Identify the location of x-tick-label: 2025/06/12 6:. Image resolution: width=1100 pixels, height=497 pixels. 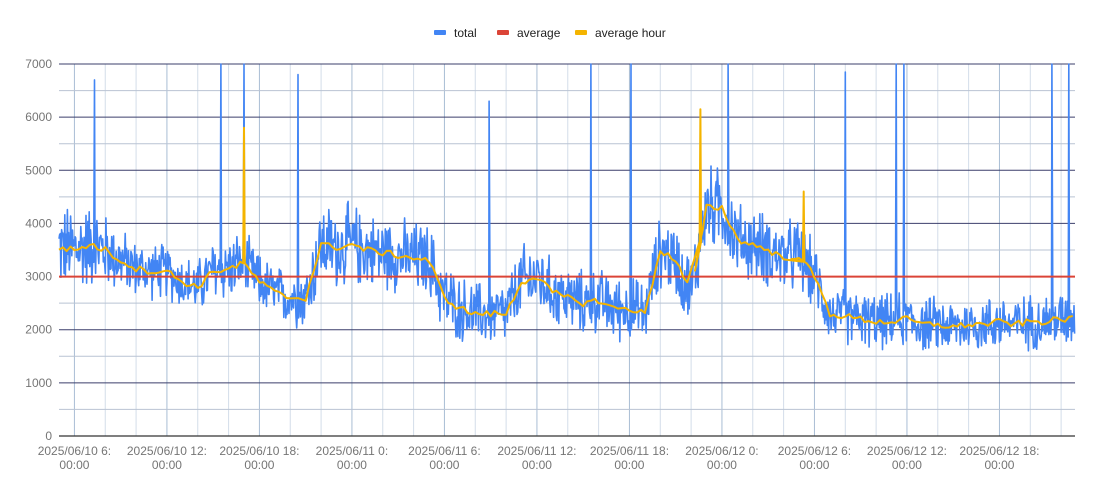
(814, 451).